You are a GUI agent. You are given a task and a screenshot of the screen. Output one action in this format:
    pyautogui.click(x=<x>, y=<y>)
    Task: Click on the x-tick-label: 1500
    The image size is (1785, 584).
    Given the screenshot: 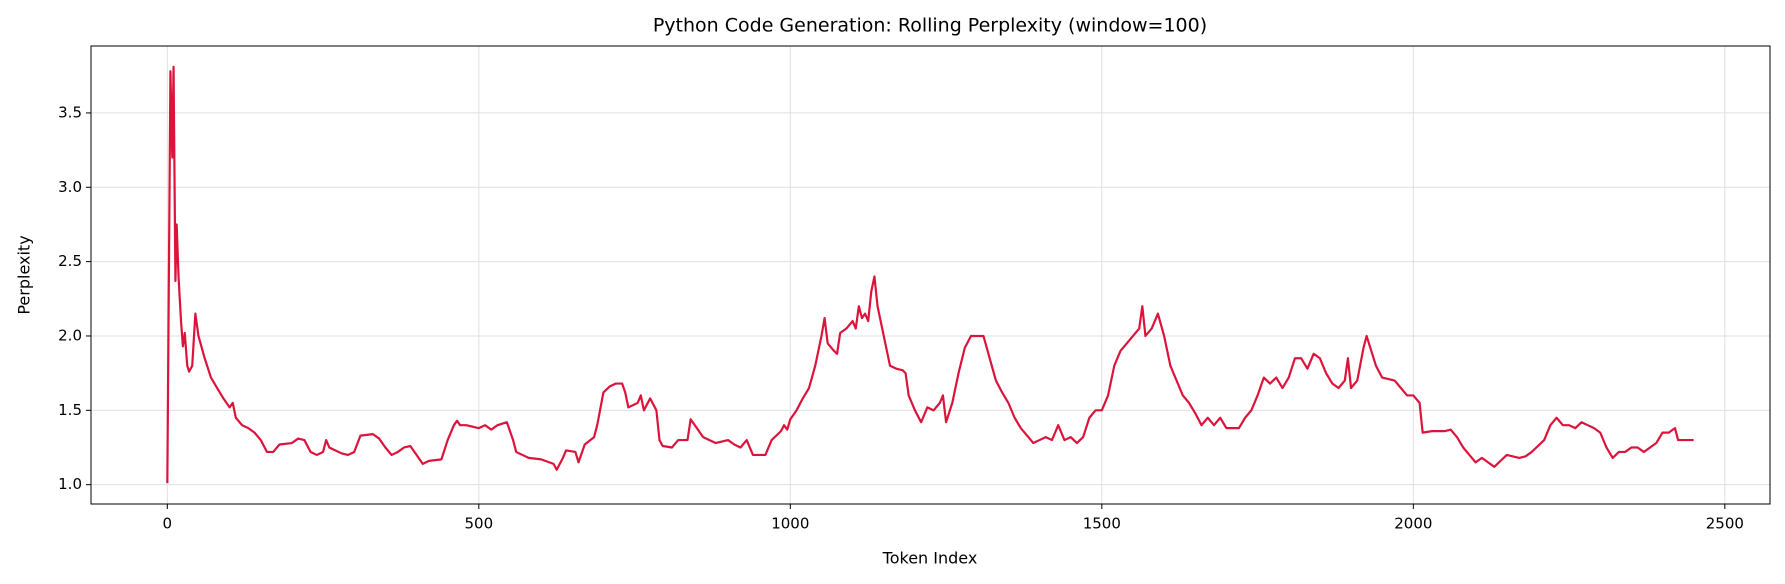 What is the action you would take?
    pyautogui.click(x=1102, y=524)
    